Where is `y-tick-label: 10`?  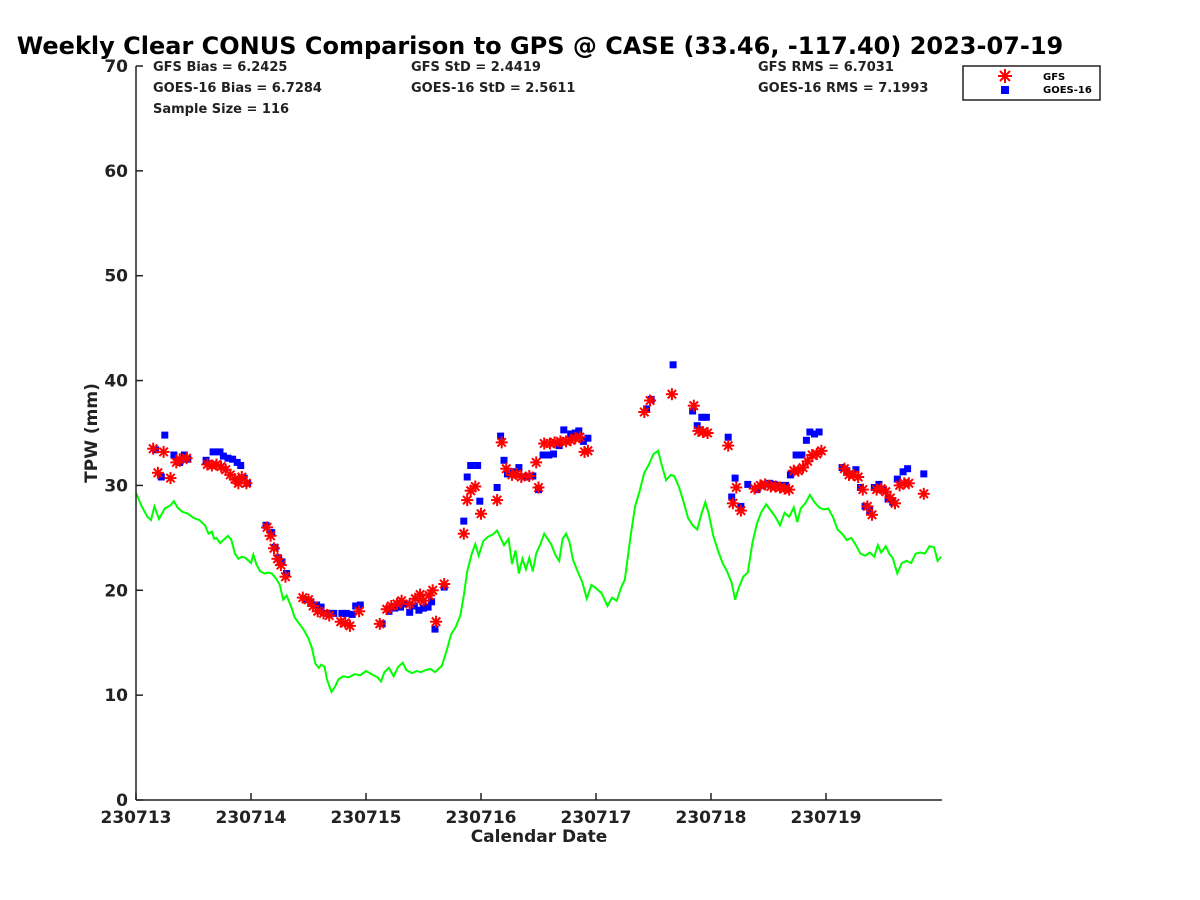 y-tick-label: 10 is located at coordinates (116, 696).